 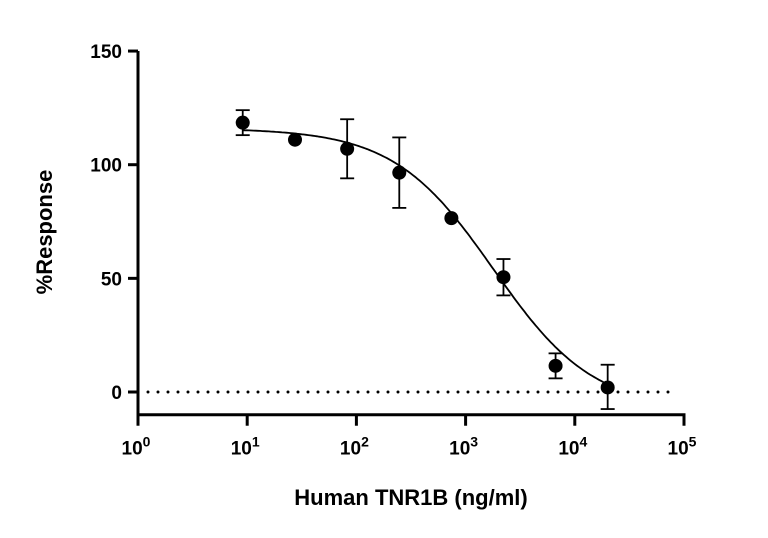 What do you see at coordinates (44, 232) in the screenshot?
I see `y-axis-label: %Response` at bounding box center [44, 232].